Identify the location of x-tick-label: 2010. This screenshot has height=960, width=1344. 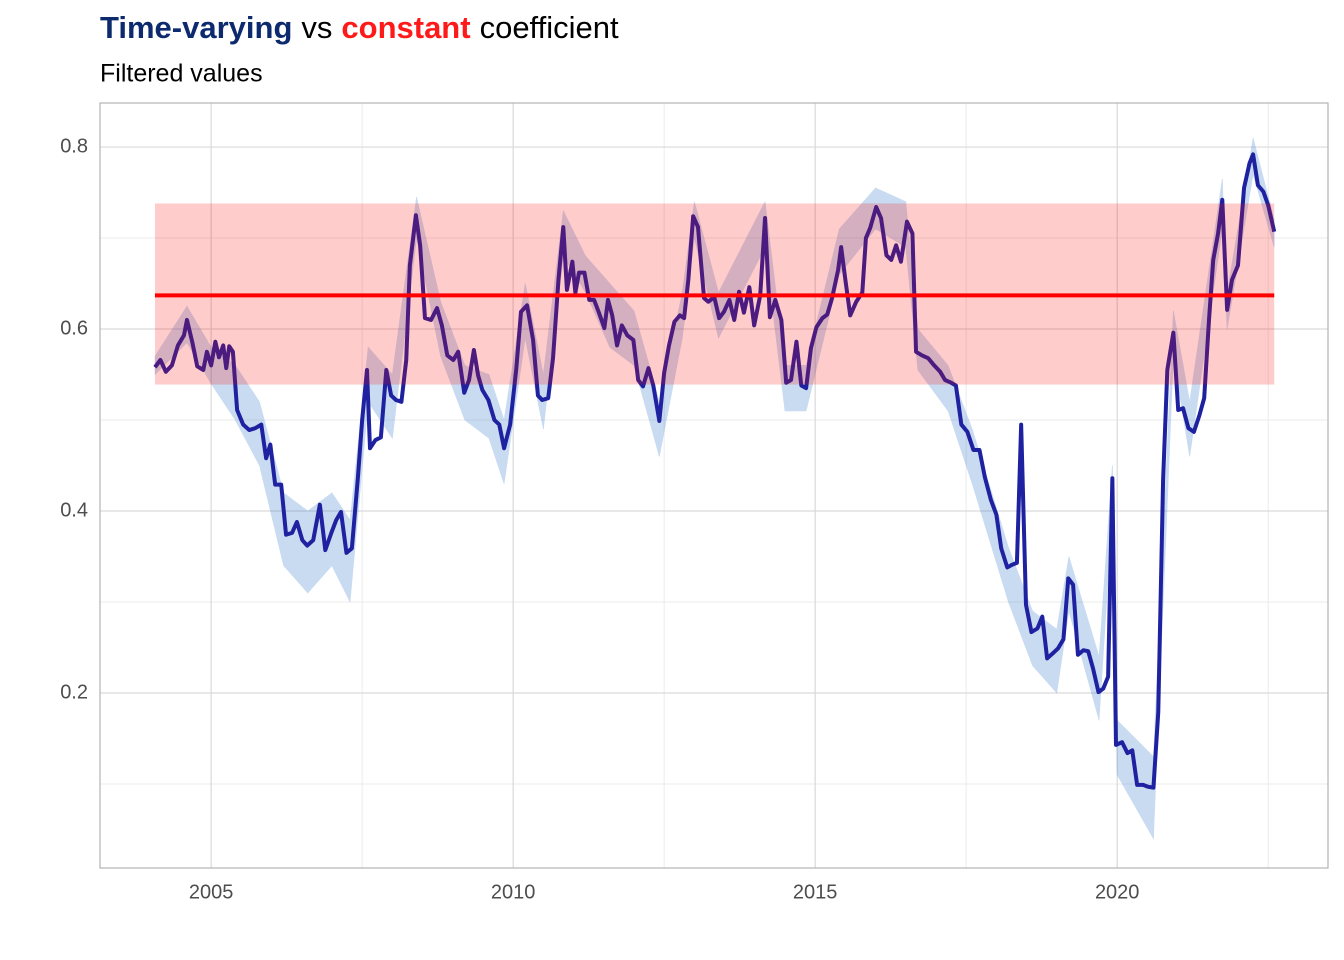
(513, 892).